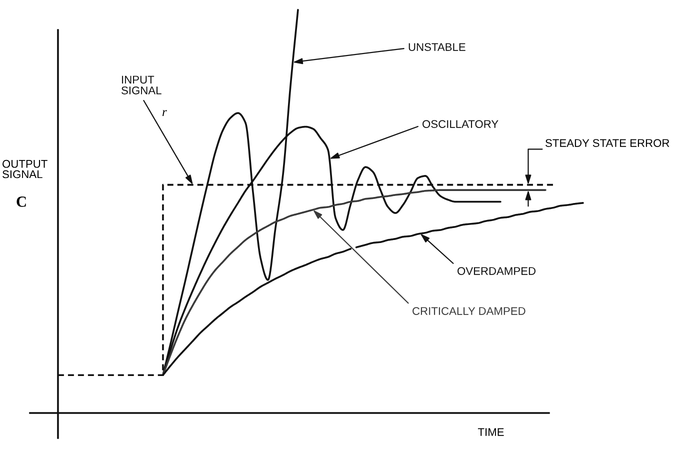 This screenshot has height=454, width=681. What do you see at coordinates (142, 85) in the screenshot?
I see `text: INPUT SIGNAL` at bounding box center [142, 85].